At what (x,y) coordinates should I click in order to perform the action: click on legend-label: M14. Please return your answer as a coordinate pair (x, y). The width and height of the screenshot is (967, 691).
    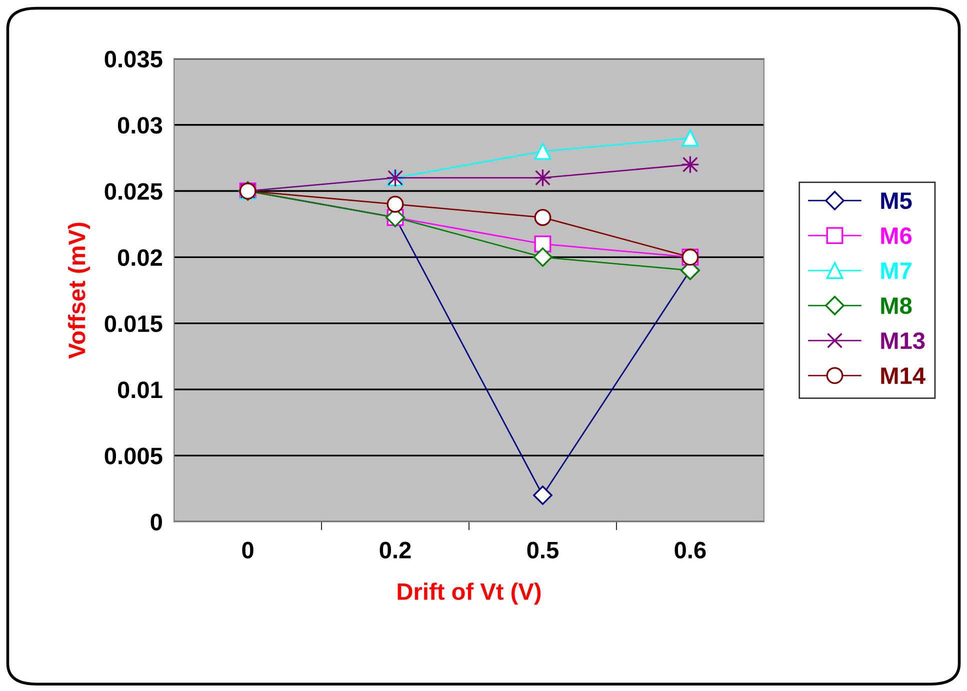
    Looking at the image, I should click on (903, 376).